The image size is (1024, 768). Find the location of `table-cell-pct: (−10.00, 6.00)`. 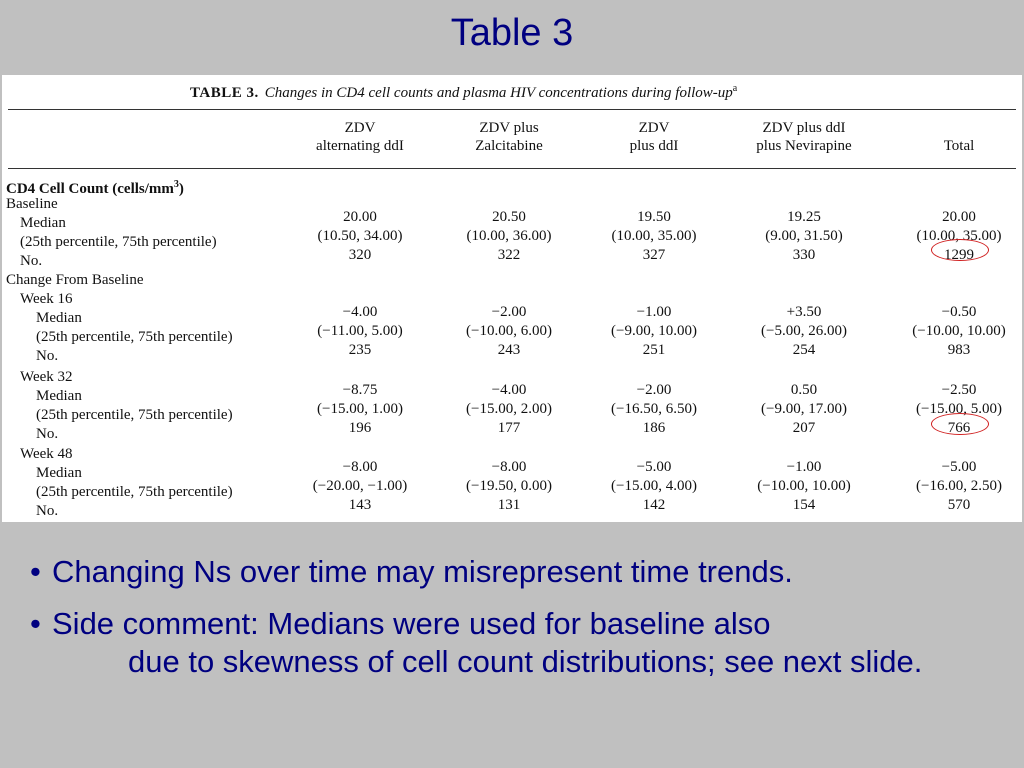

table-cell-pct: (−10.00, 6.00) is located at coordinates (509, 331).